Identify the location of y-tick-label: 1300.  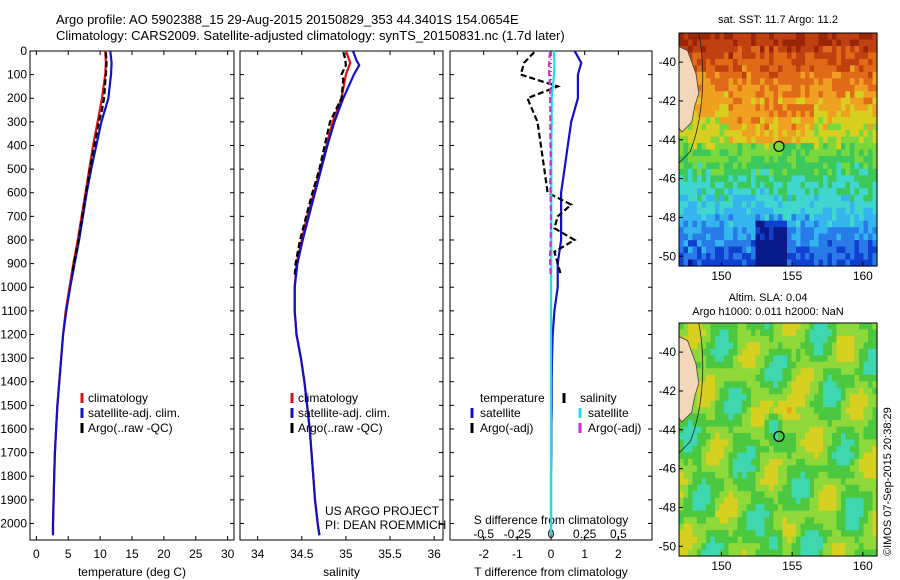
(13, 358).